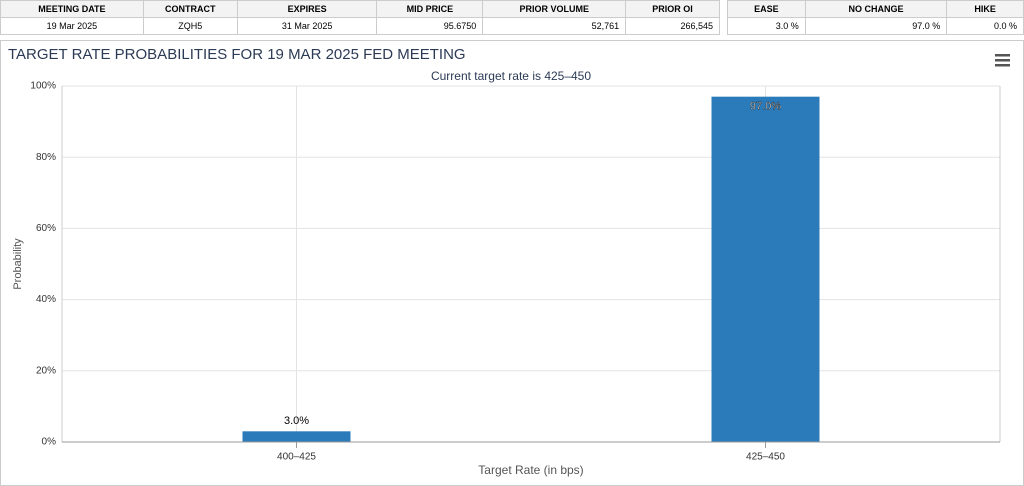  What do you see at coordinates (430, 26) in the screenshot?
I see `cell: 95.6750` at bounding box center [430, 26].